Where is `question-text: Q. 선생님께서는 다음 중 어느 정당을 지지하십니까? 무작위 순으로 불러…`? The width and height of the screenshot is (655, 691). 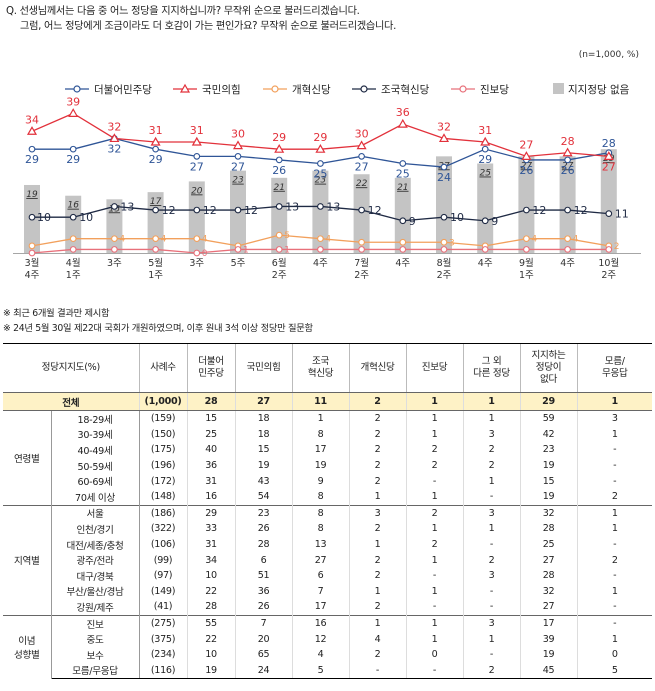 question-text: Q. 선생님께서는 다음 중 어느 정당을 지지하십니까? 무작위 순으로 불러… is located at coordinates (201, 19).